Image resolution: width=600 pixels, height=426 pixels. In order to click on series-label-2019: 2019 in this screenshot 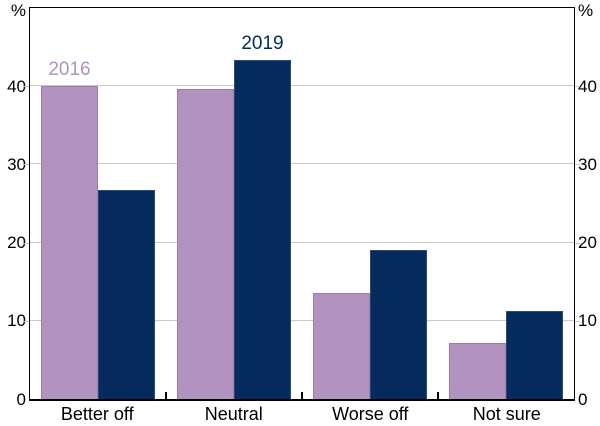, I will do `click(262, 43)`.